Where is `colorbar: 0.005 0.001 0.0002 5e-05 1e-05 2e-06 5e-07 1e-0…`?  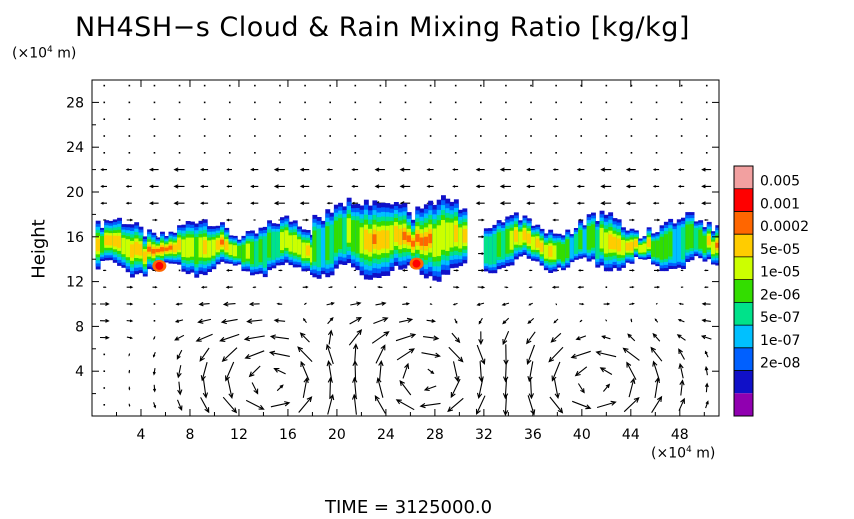 colorbar: 0.005 0.001 0.0002 5e-05 1e-05 2e-06 5e-07 1e-0… is located at coordinates (771, 291).